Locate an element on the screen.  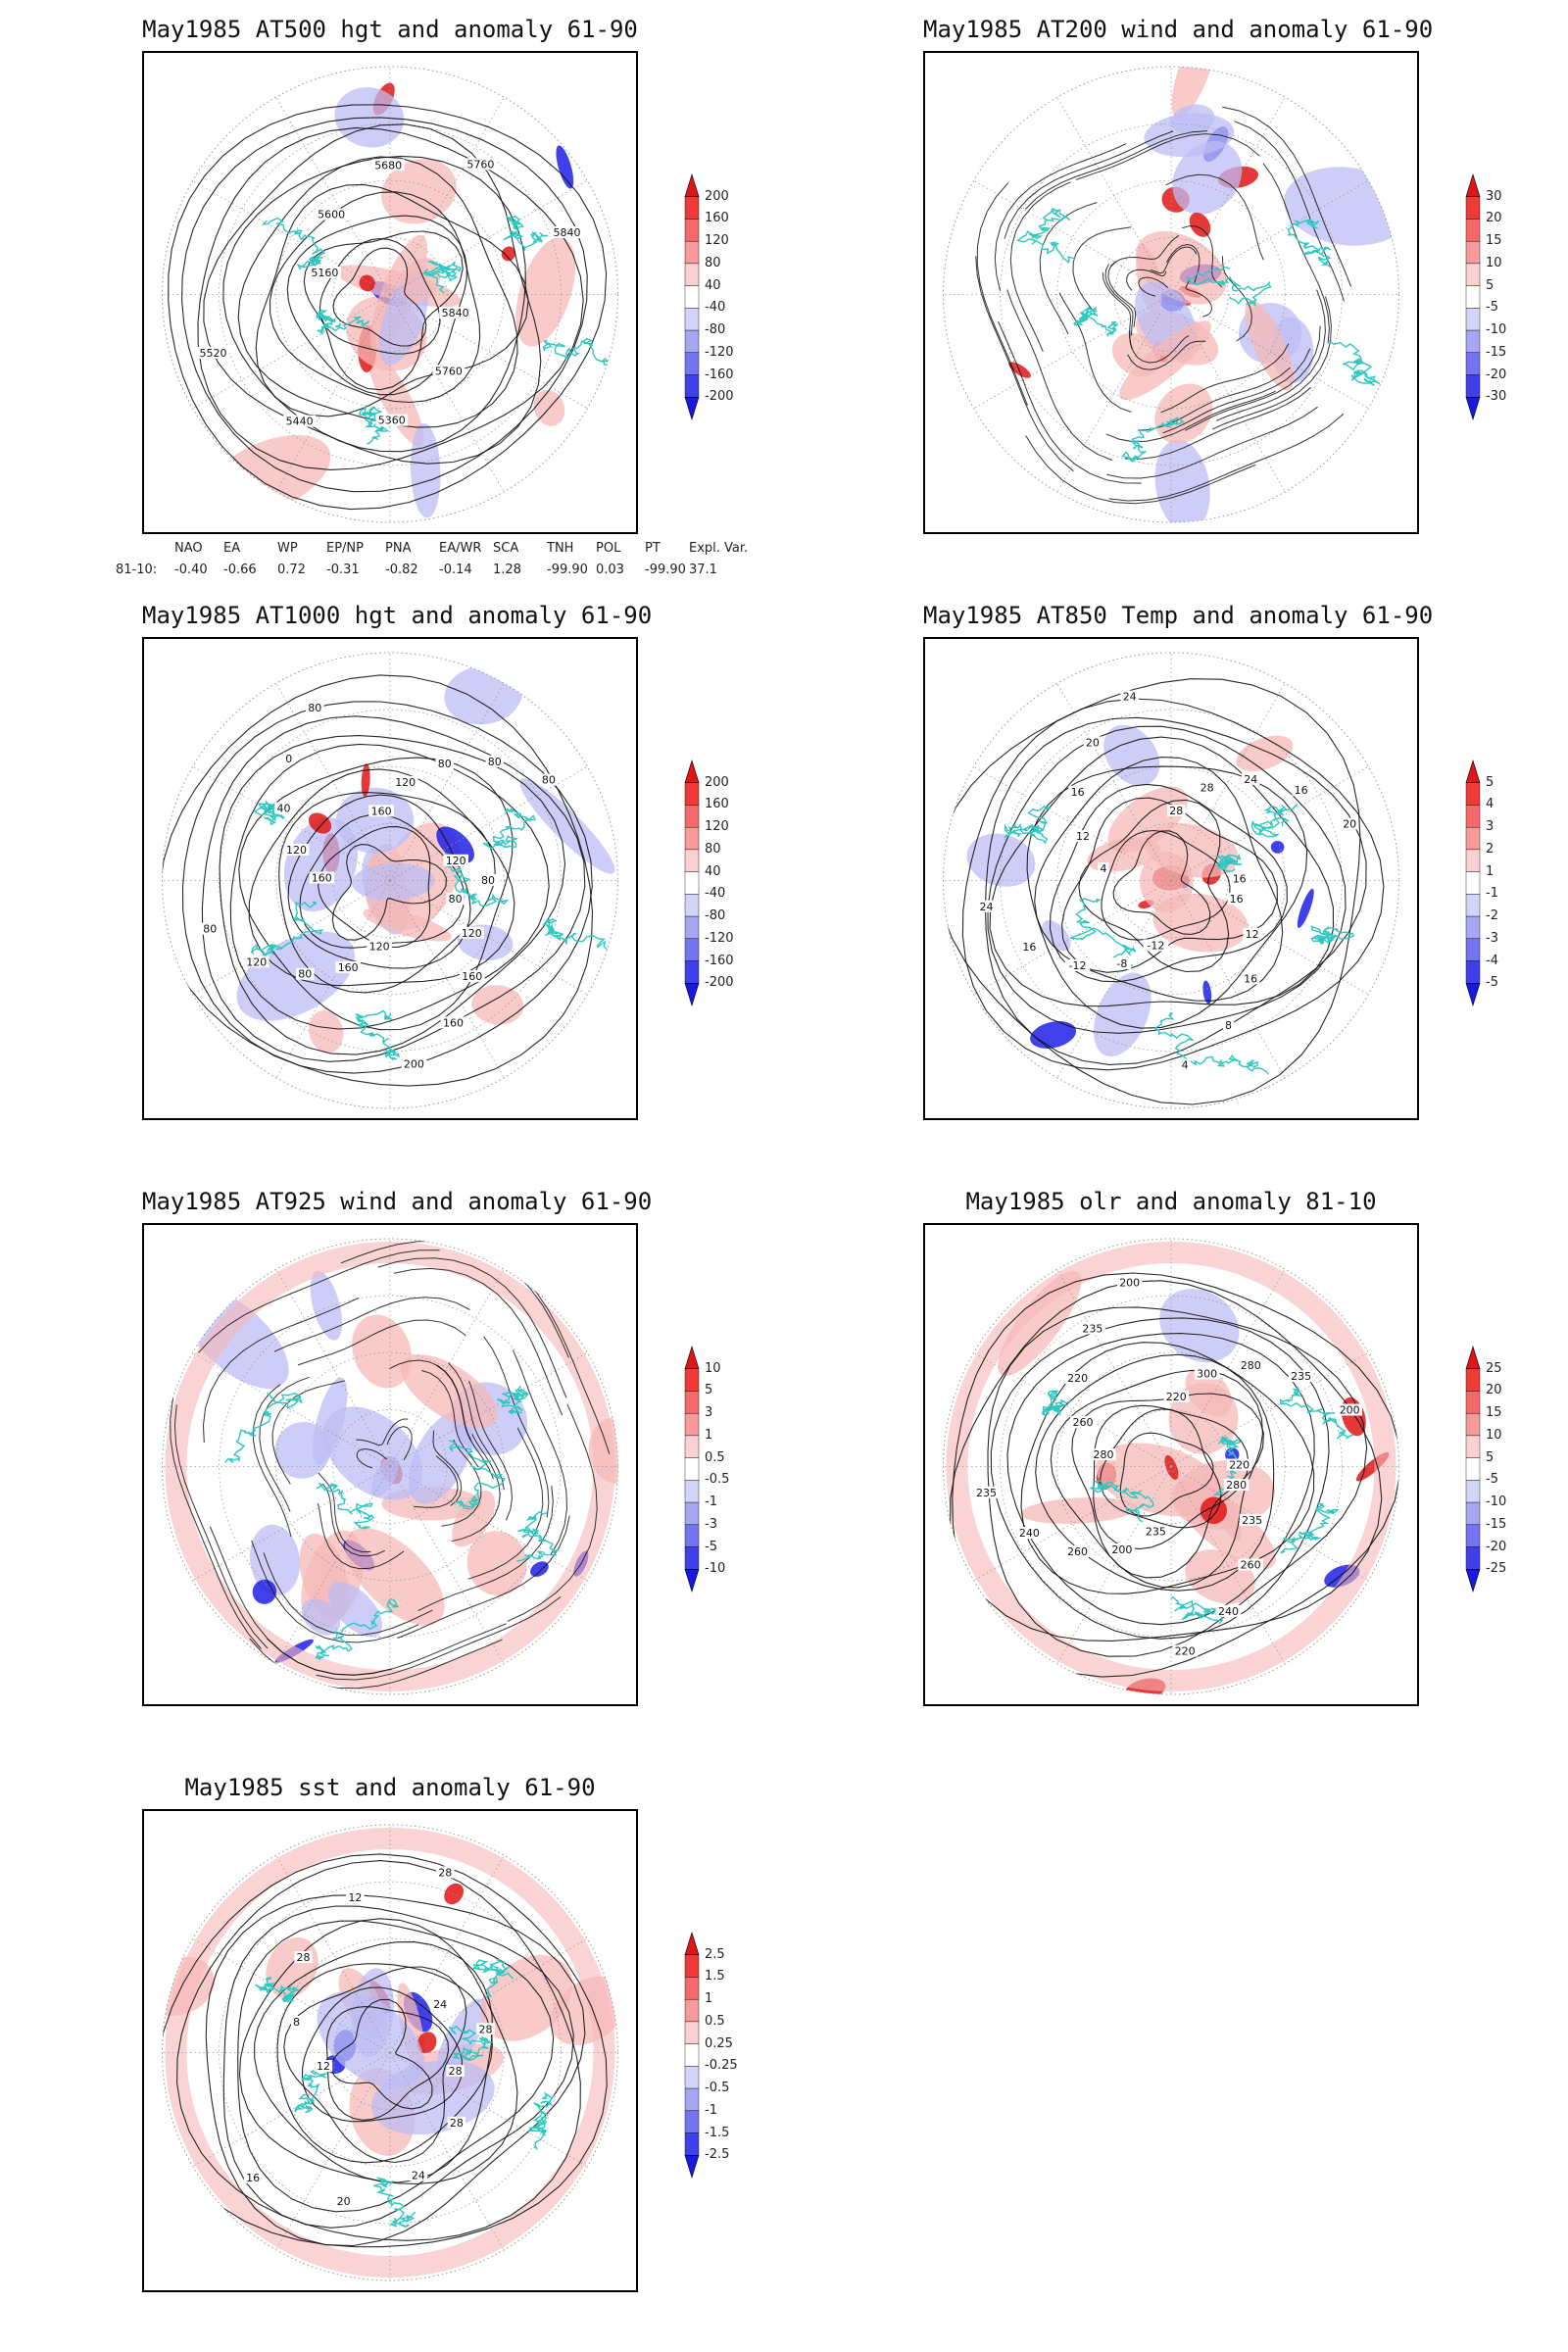
colorbar-tick-label: -1 is located at coordinates (711, 1502).